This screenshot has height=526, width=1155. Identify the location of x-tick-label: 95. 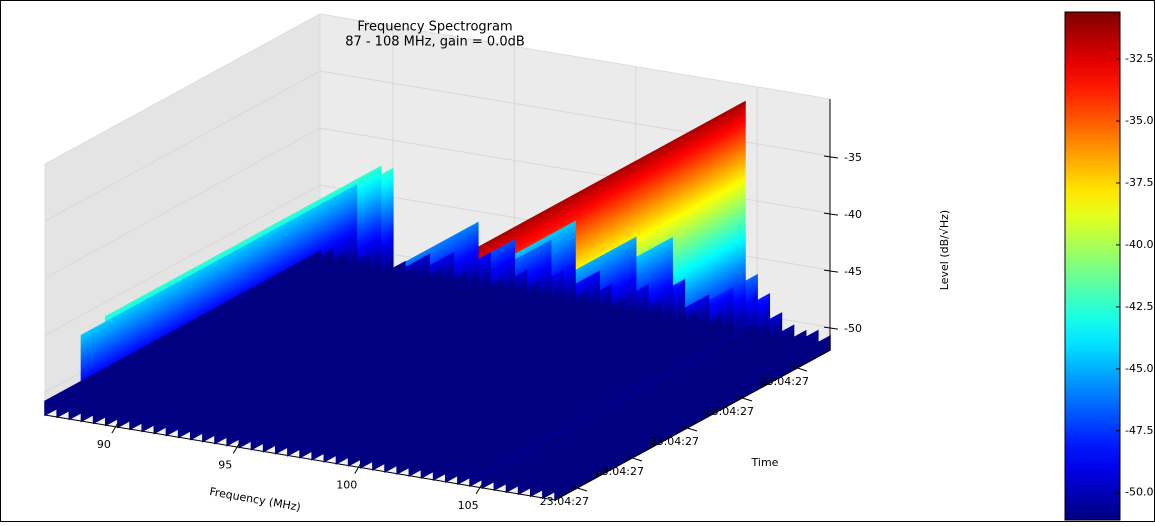
(225, 464).